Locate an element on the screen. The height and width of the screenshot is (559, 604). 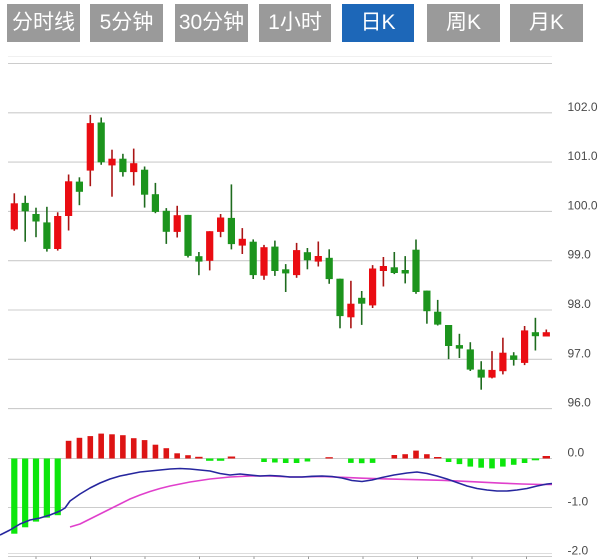
svg-text: 100.0 is located at coordinates (583, 205).